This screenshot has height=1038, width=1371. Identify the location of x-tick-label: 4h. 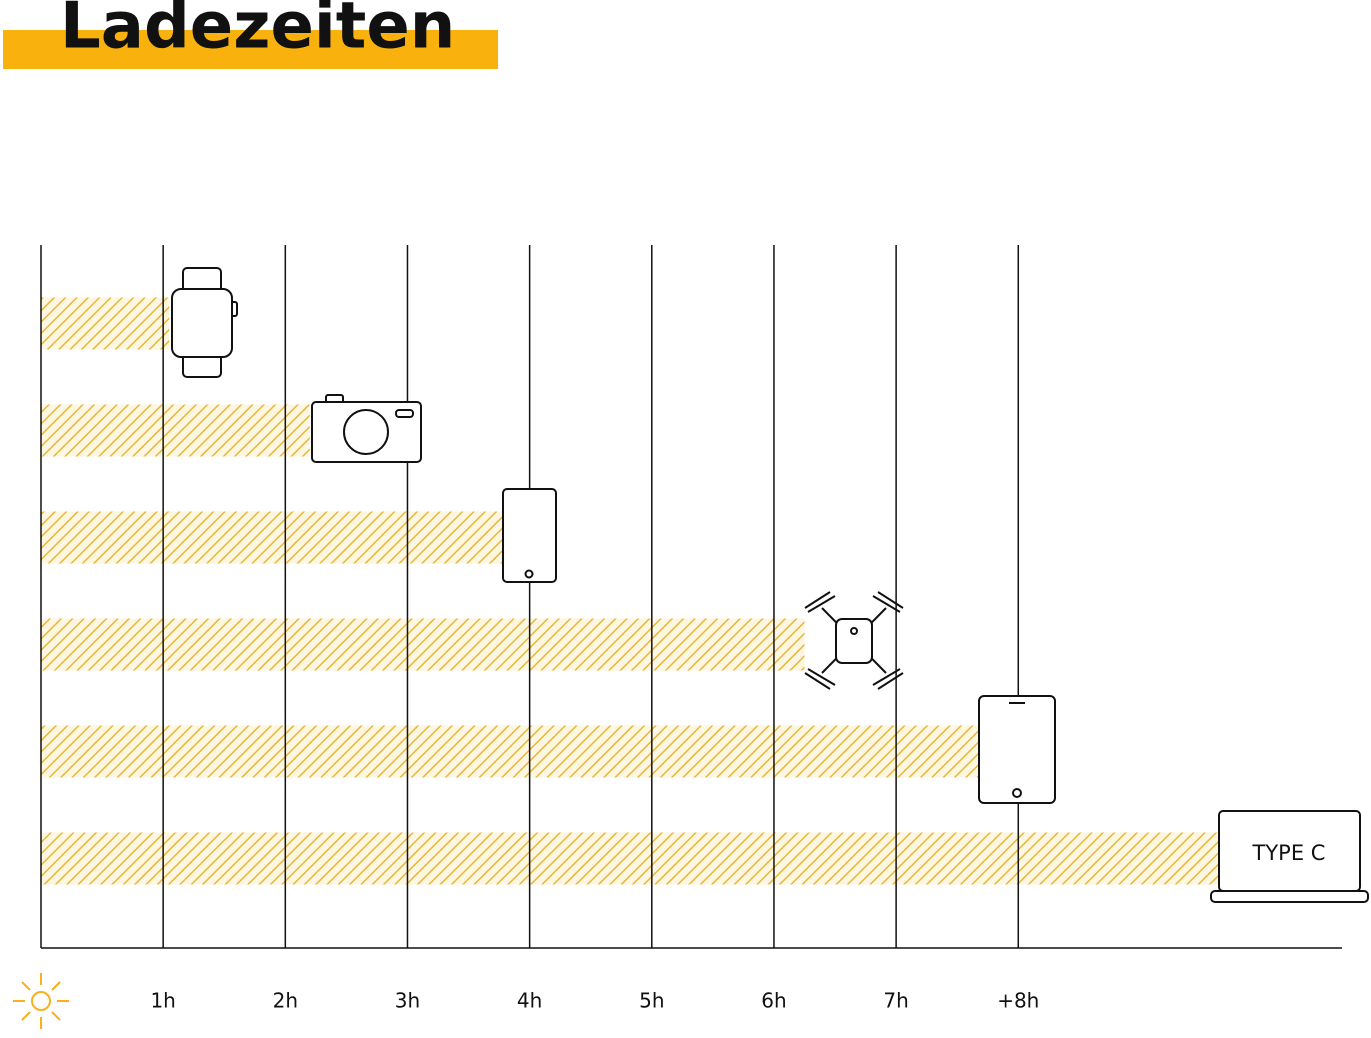
(529, 1001).